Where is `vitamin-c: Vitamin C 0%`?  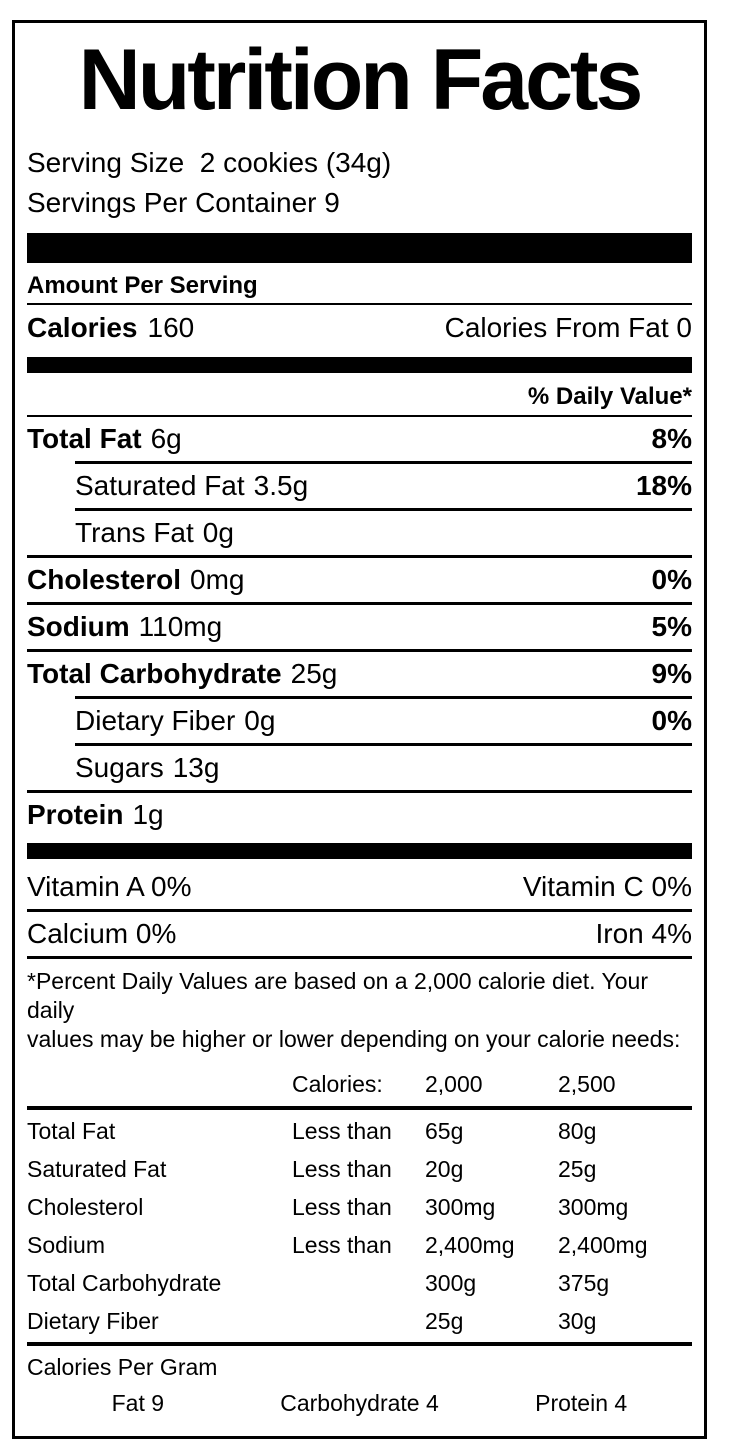
vitamin-c: Vitamin C 0% is located at coordinates (607, 886).